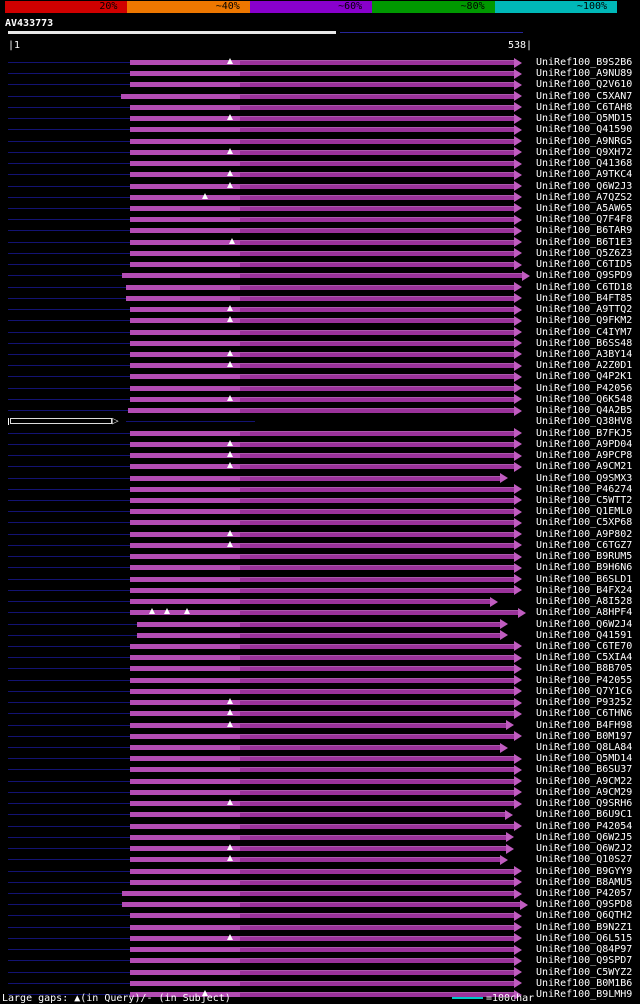 Image resolution: width=640 pixels, height=1004 pixels. I want to click on hit-label: UniRef100_Q7F4F8, so click(584, 220).